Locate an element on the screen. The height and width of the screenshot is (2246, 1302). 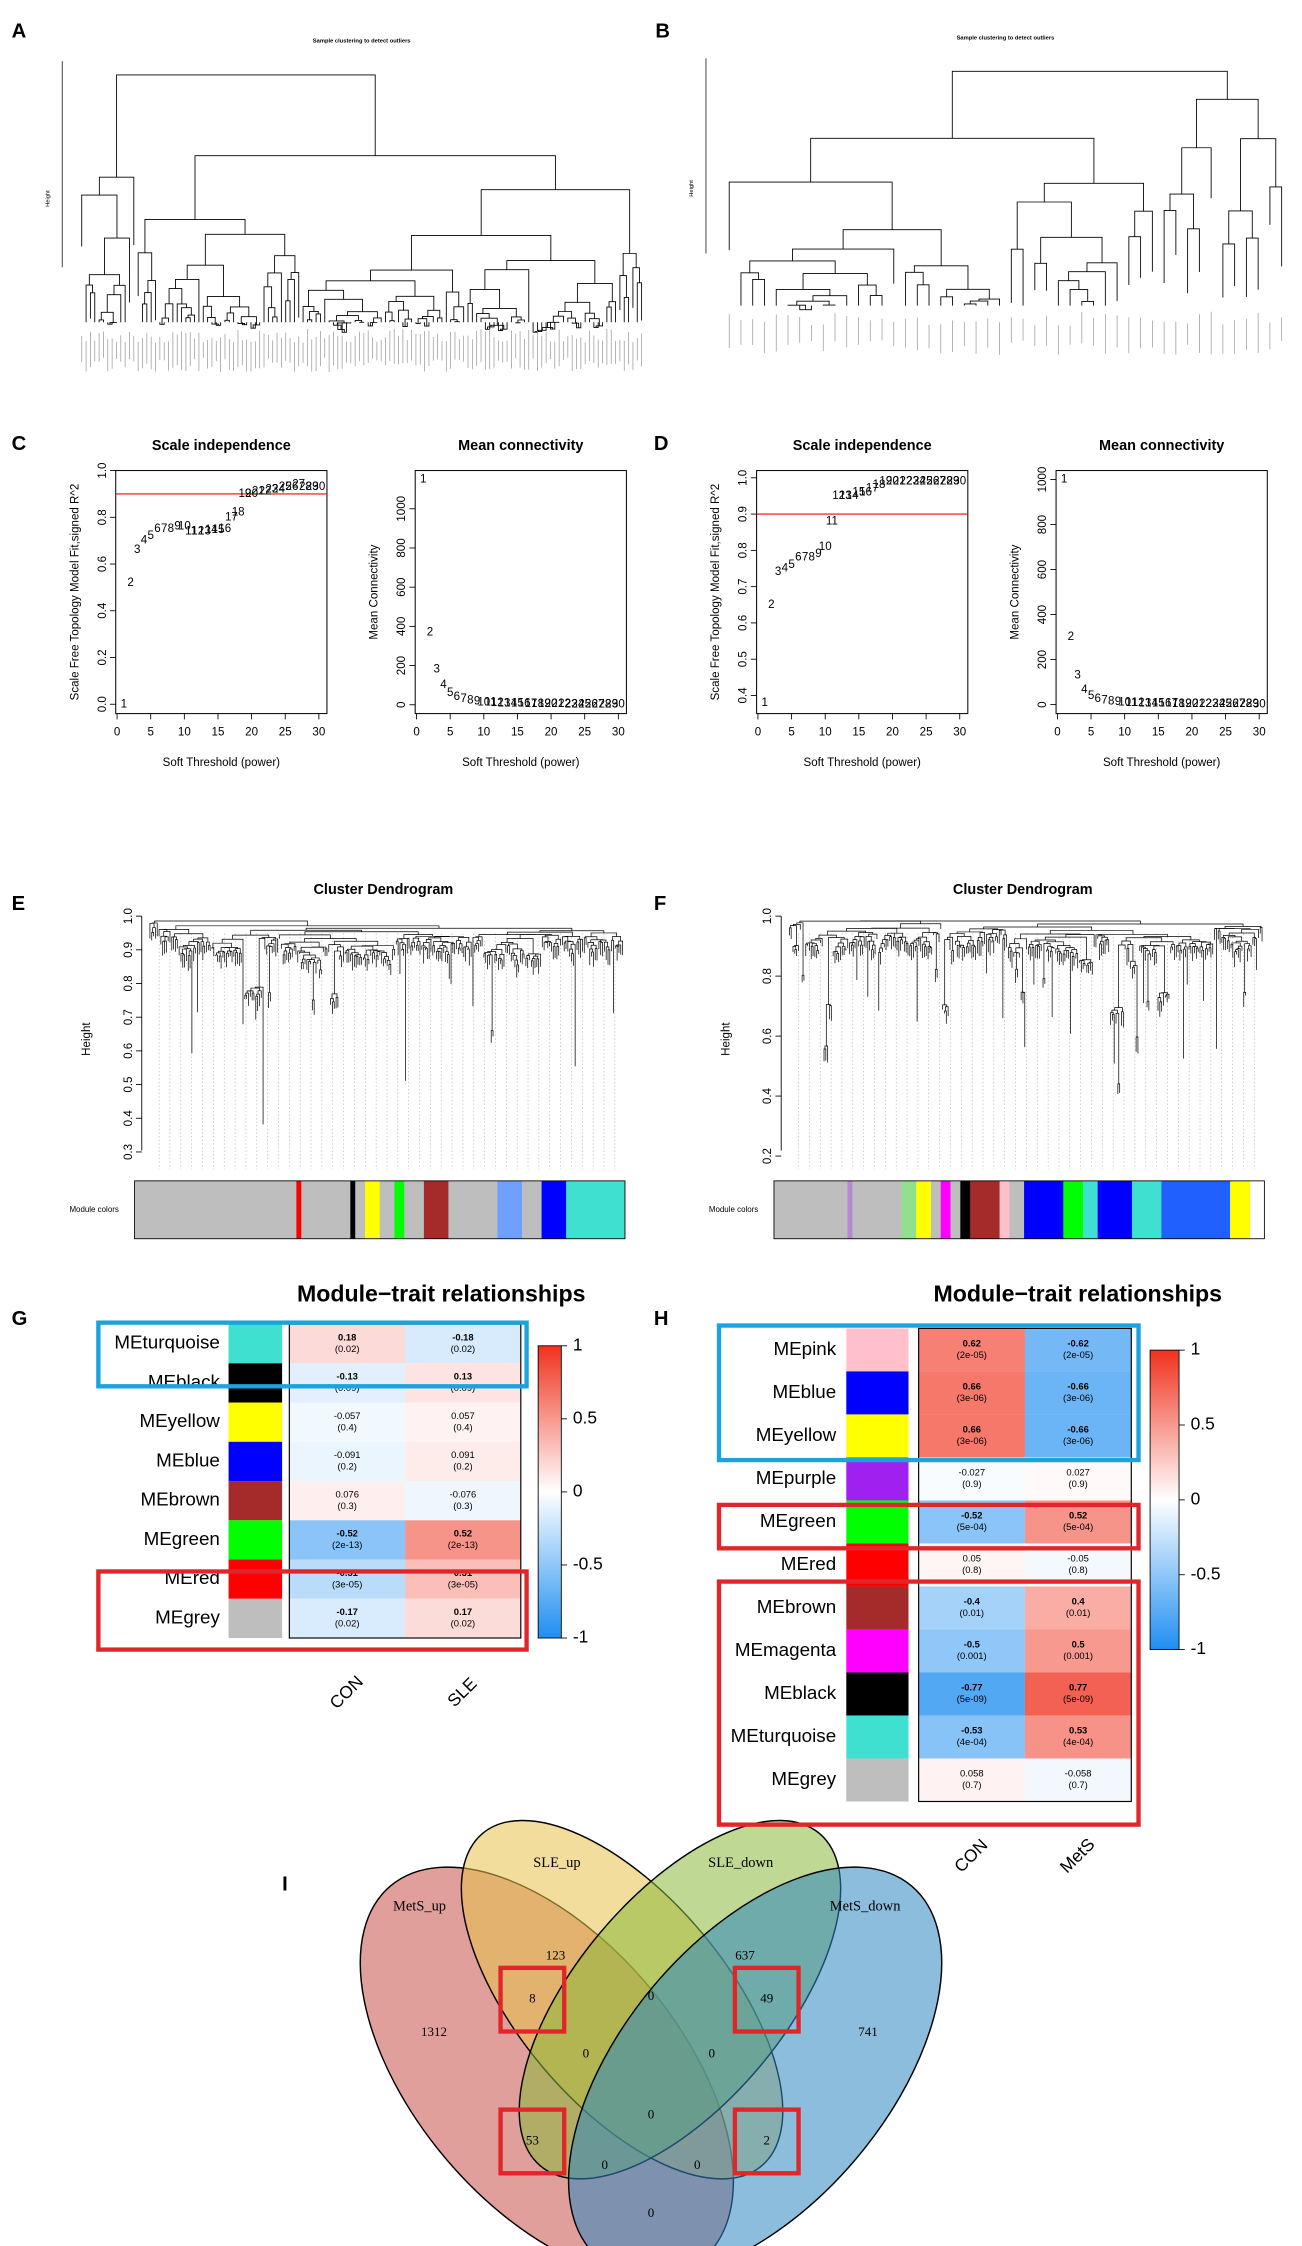
point-label: 17 is located at coordinates (872, 489).